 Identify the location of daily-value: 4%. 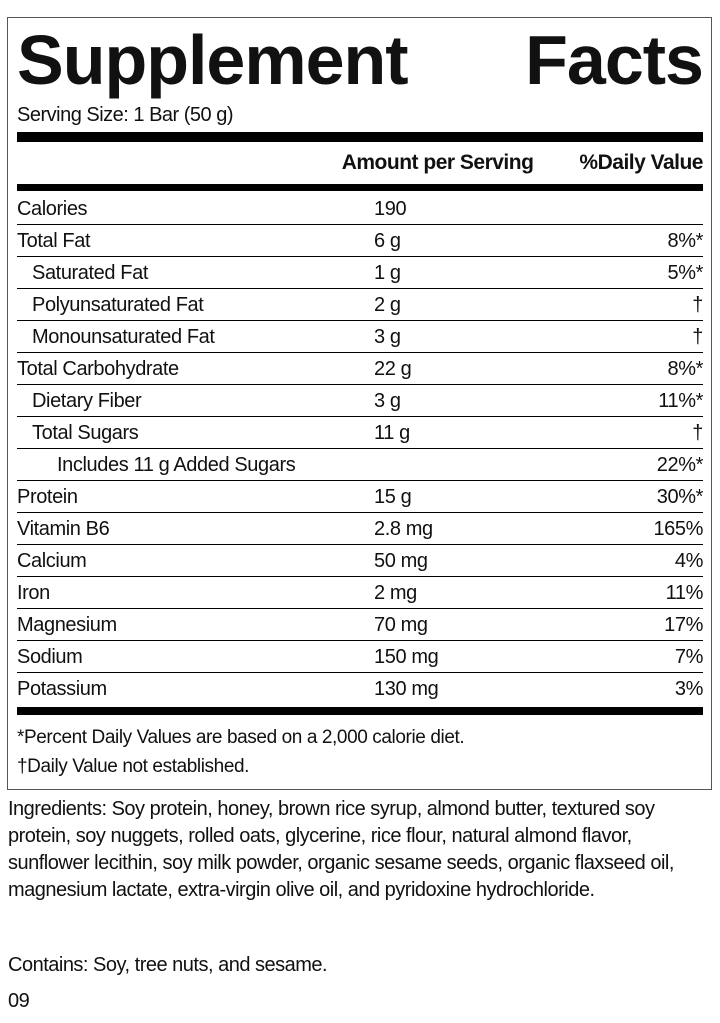
(689, 561).